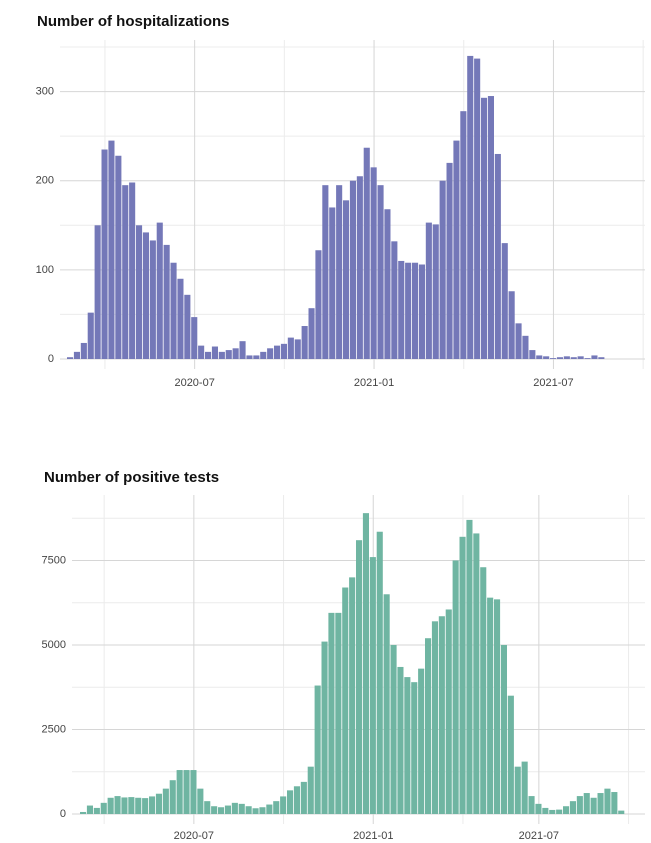  Describe the element at coordinates (45, 91) in the screenshot. I see `y-tick-label: 300` at that location.